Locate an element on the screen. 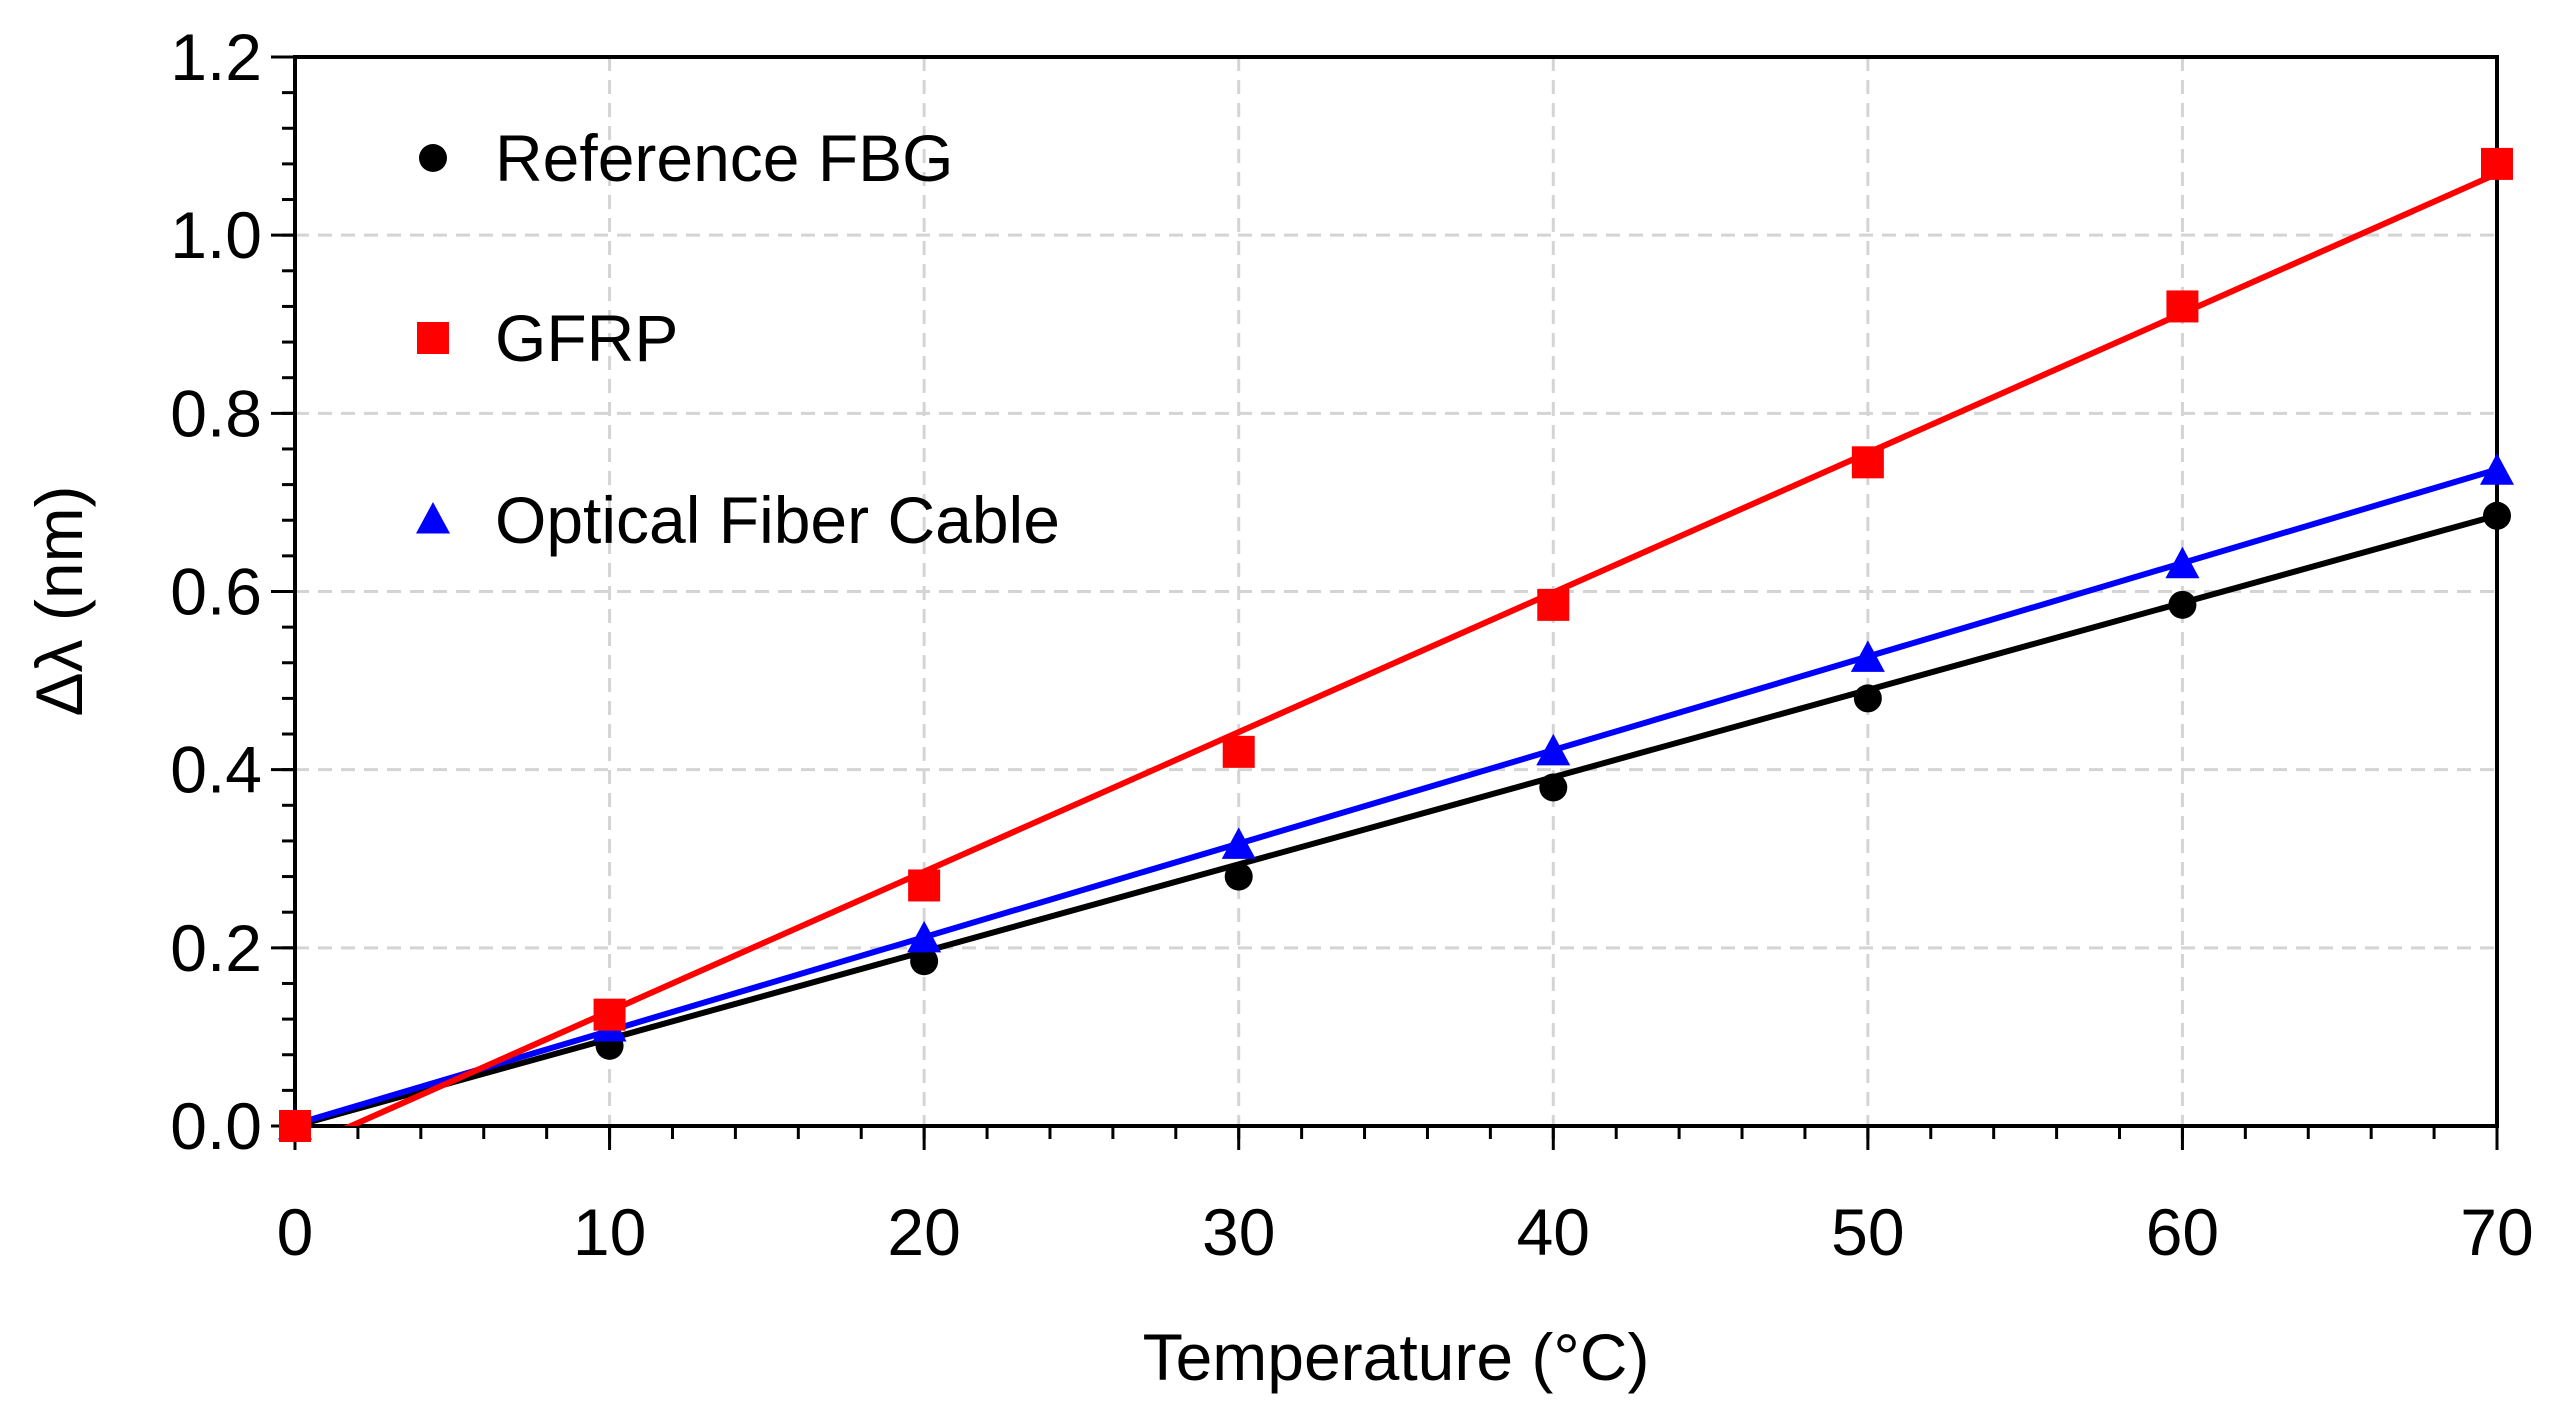 The height and width of the screenshot is (1402, 2553). y-tick-label: 0.8 is located at coordinates (216, 413).